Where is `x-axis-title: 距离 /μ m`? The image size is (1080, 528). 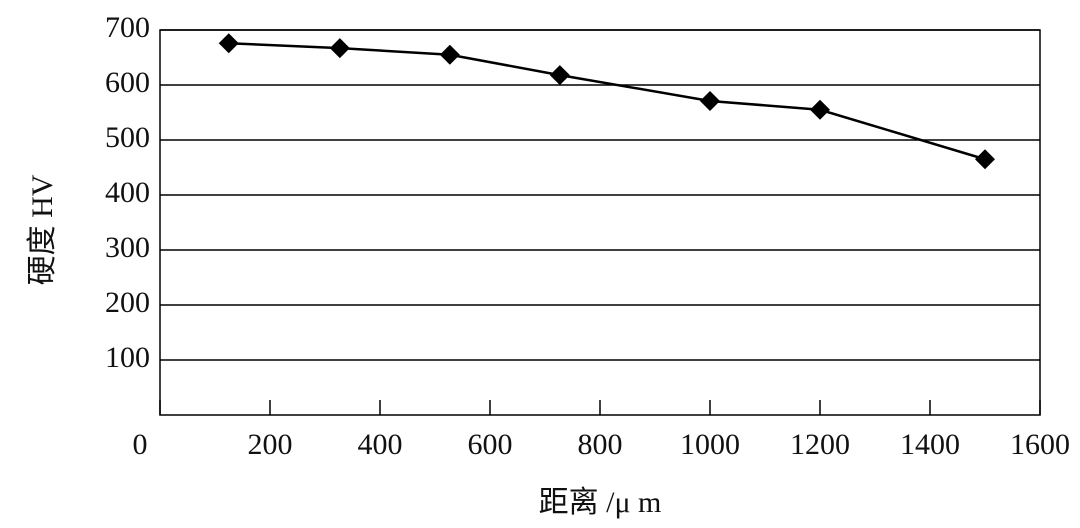
x-axis-title: 距离 /μ m is located at coordinates (600, 502).